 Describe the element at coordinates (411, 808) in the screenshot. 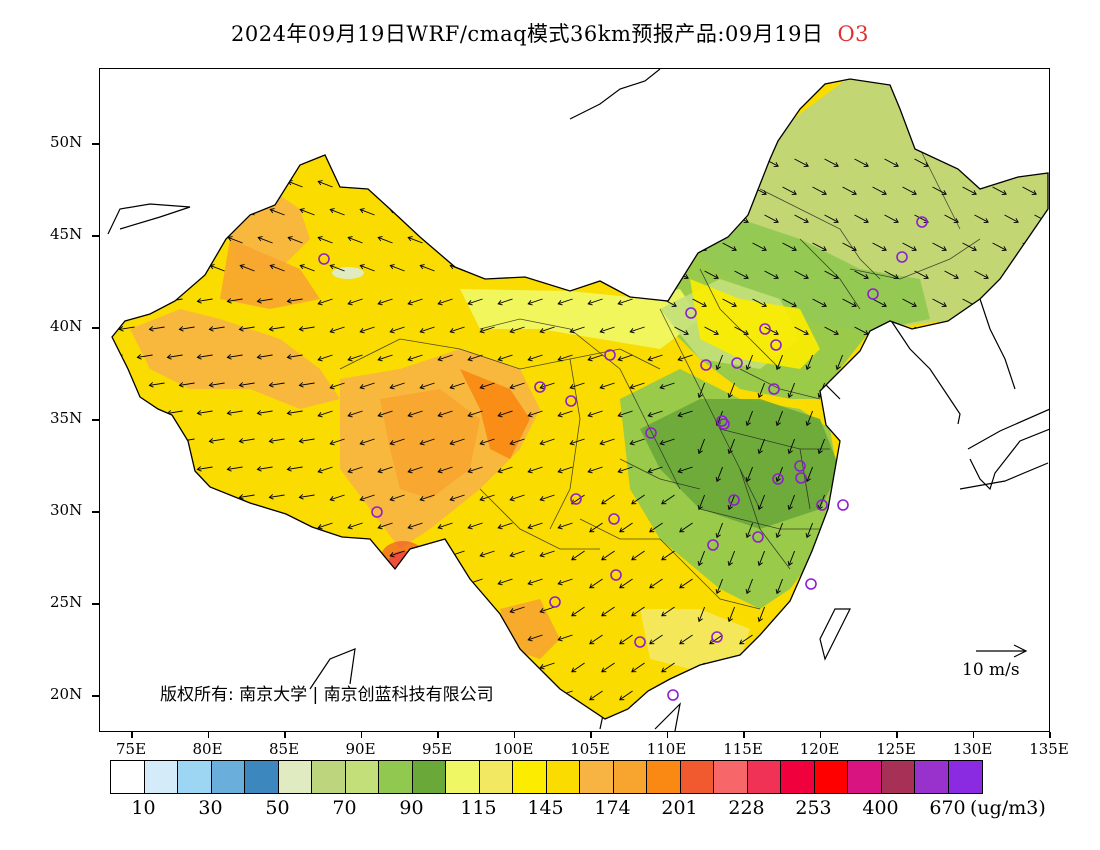

I see `legend-label: 90` at that location.